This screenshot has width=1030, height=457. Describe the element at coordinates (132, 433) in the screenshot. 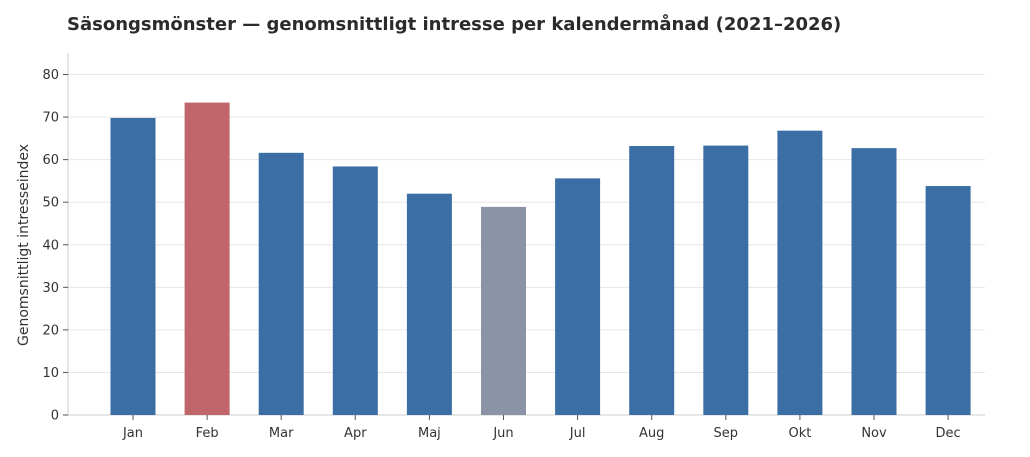

I see `x-tick-label-jan: Jan` at that location.